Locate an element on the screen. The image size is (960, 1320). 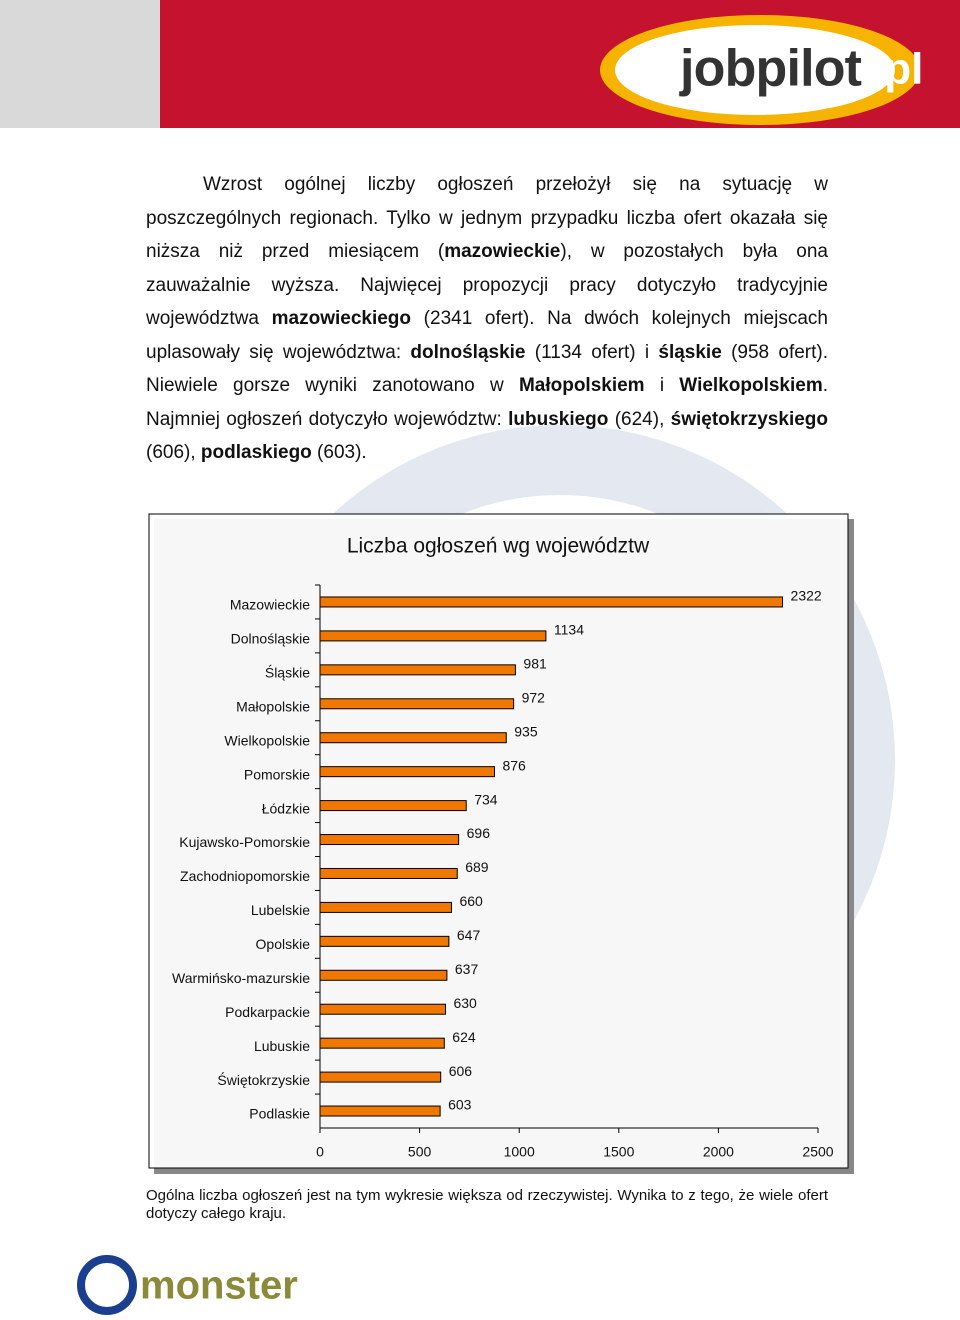
x-tick-label: 1000 is located at coordinates (519, 1152).